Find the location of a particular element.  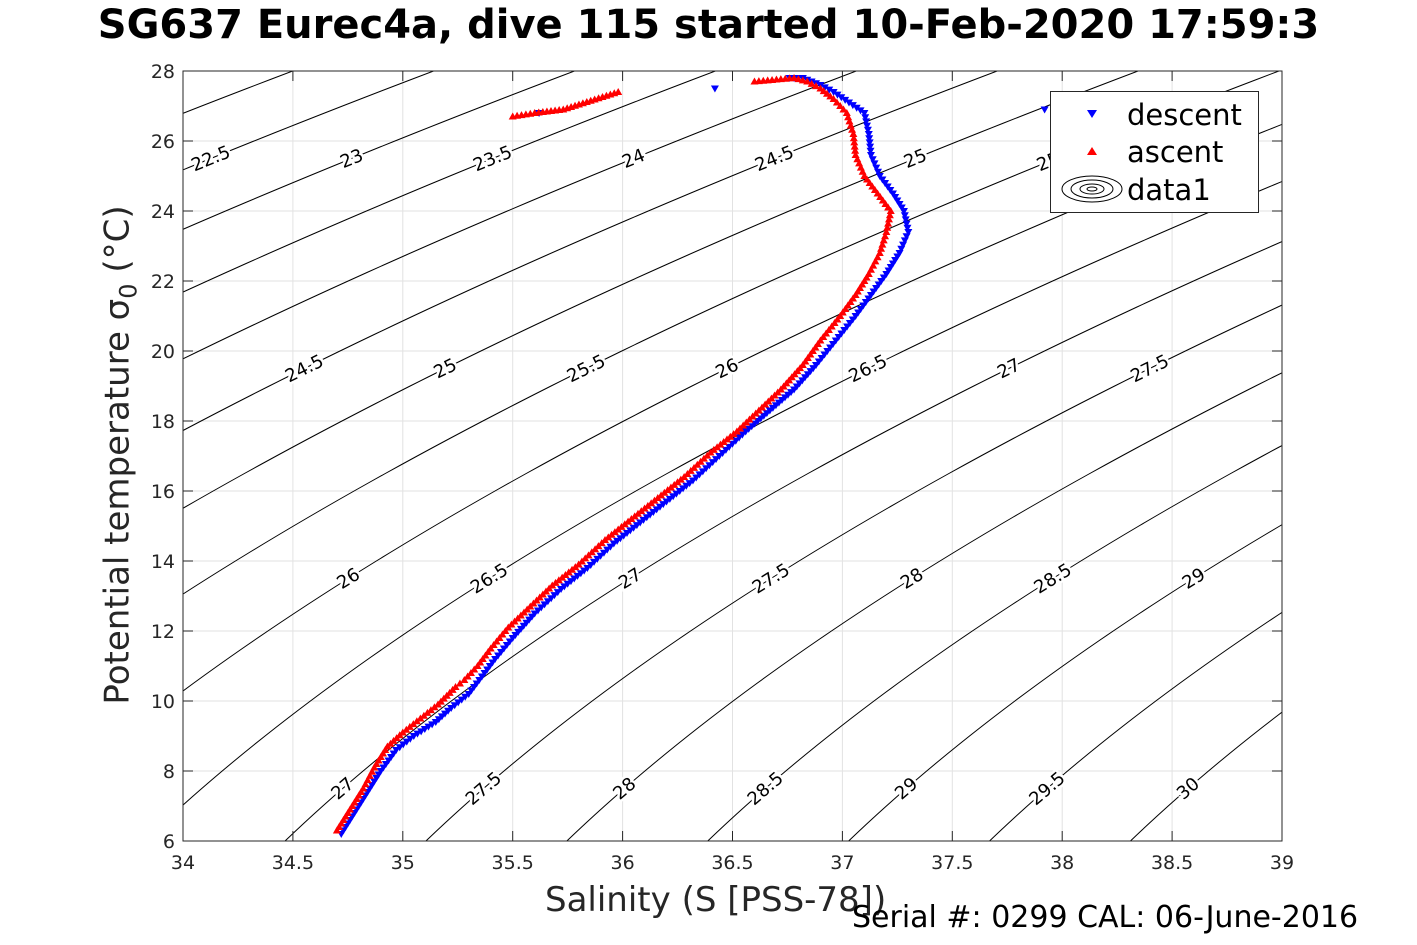

x-tick-label: 34.5 is located at coordinates (293, 863).